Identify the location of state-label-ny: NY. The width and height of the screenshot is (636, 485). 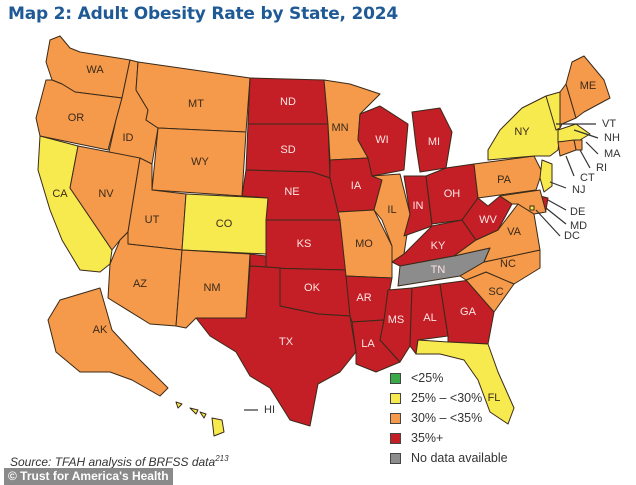
(522, 132).